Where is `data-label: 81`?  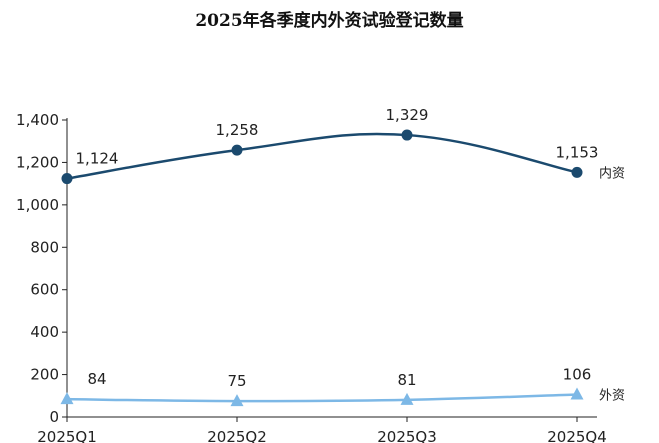
data-label: 81 is located at coordinates (406, 380).